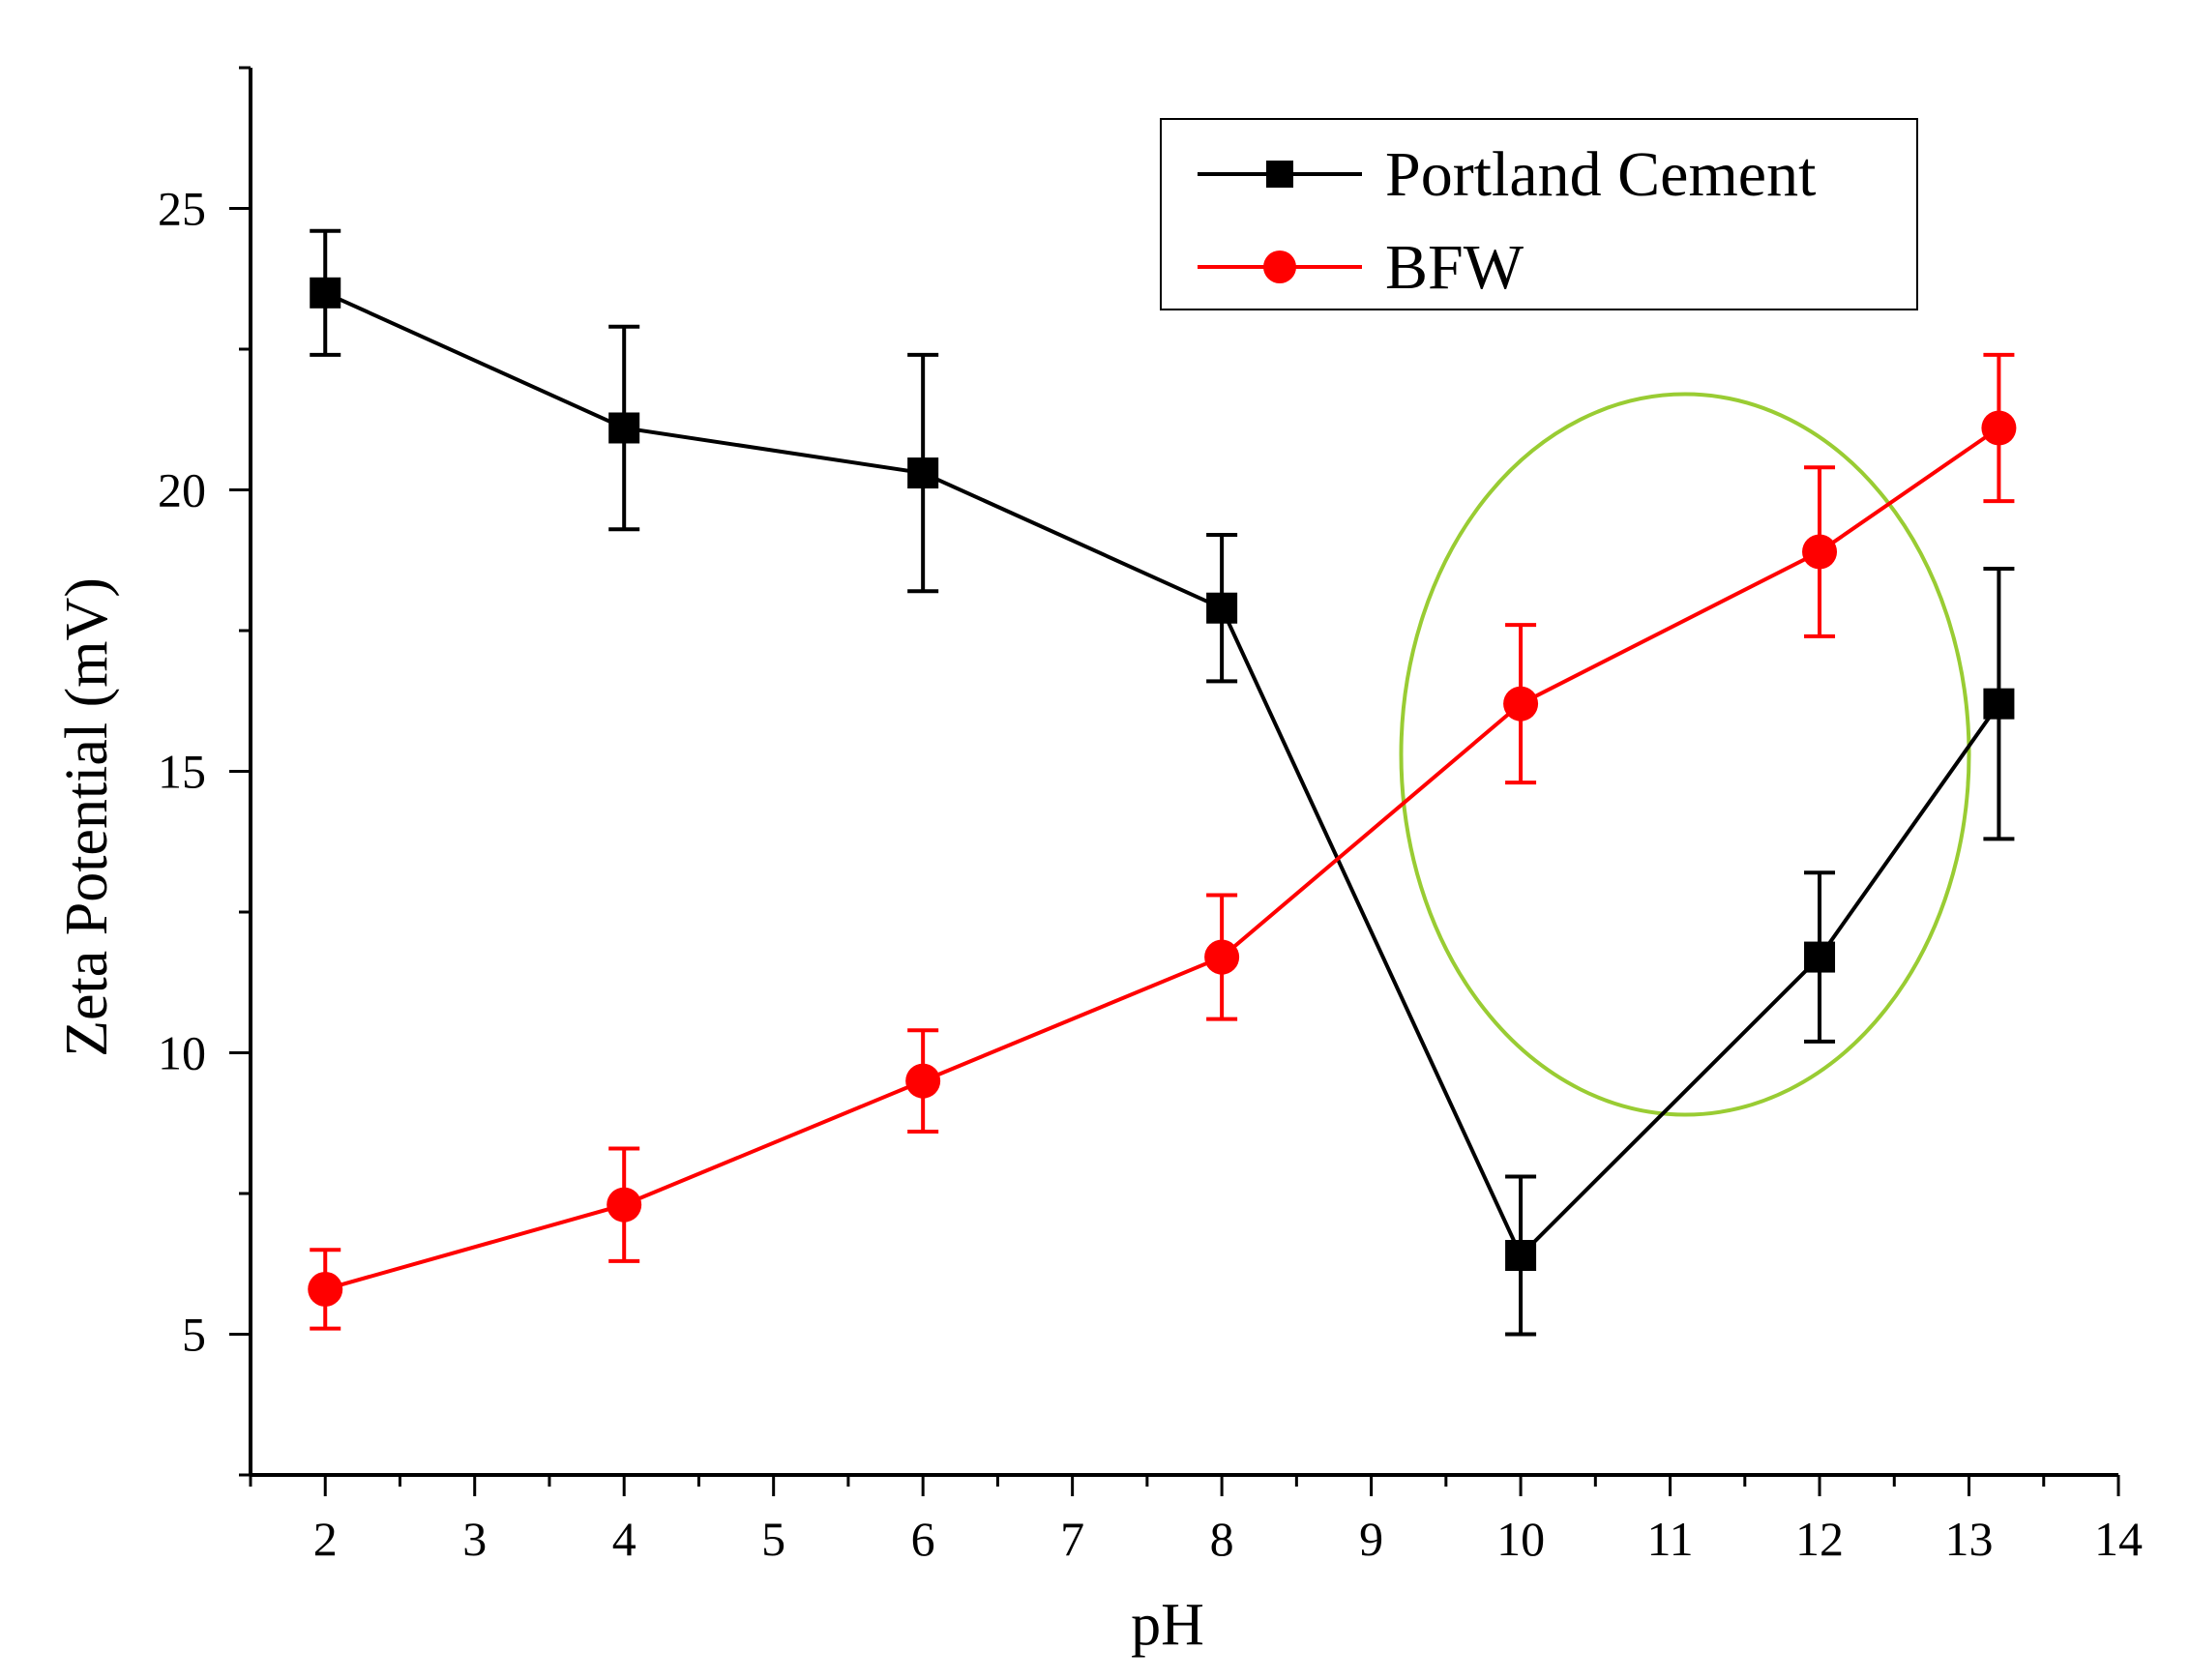 This screenshot has height=1680, width=2190. Describe the element at coordinates (923, 1539) in the screenshot. I see `x-tick-label: 6` at that location.